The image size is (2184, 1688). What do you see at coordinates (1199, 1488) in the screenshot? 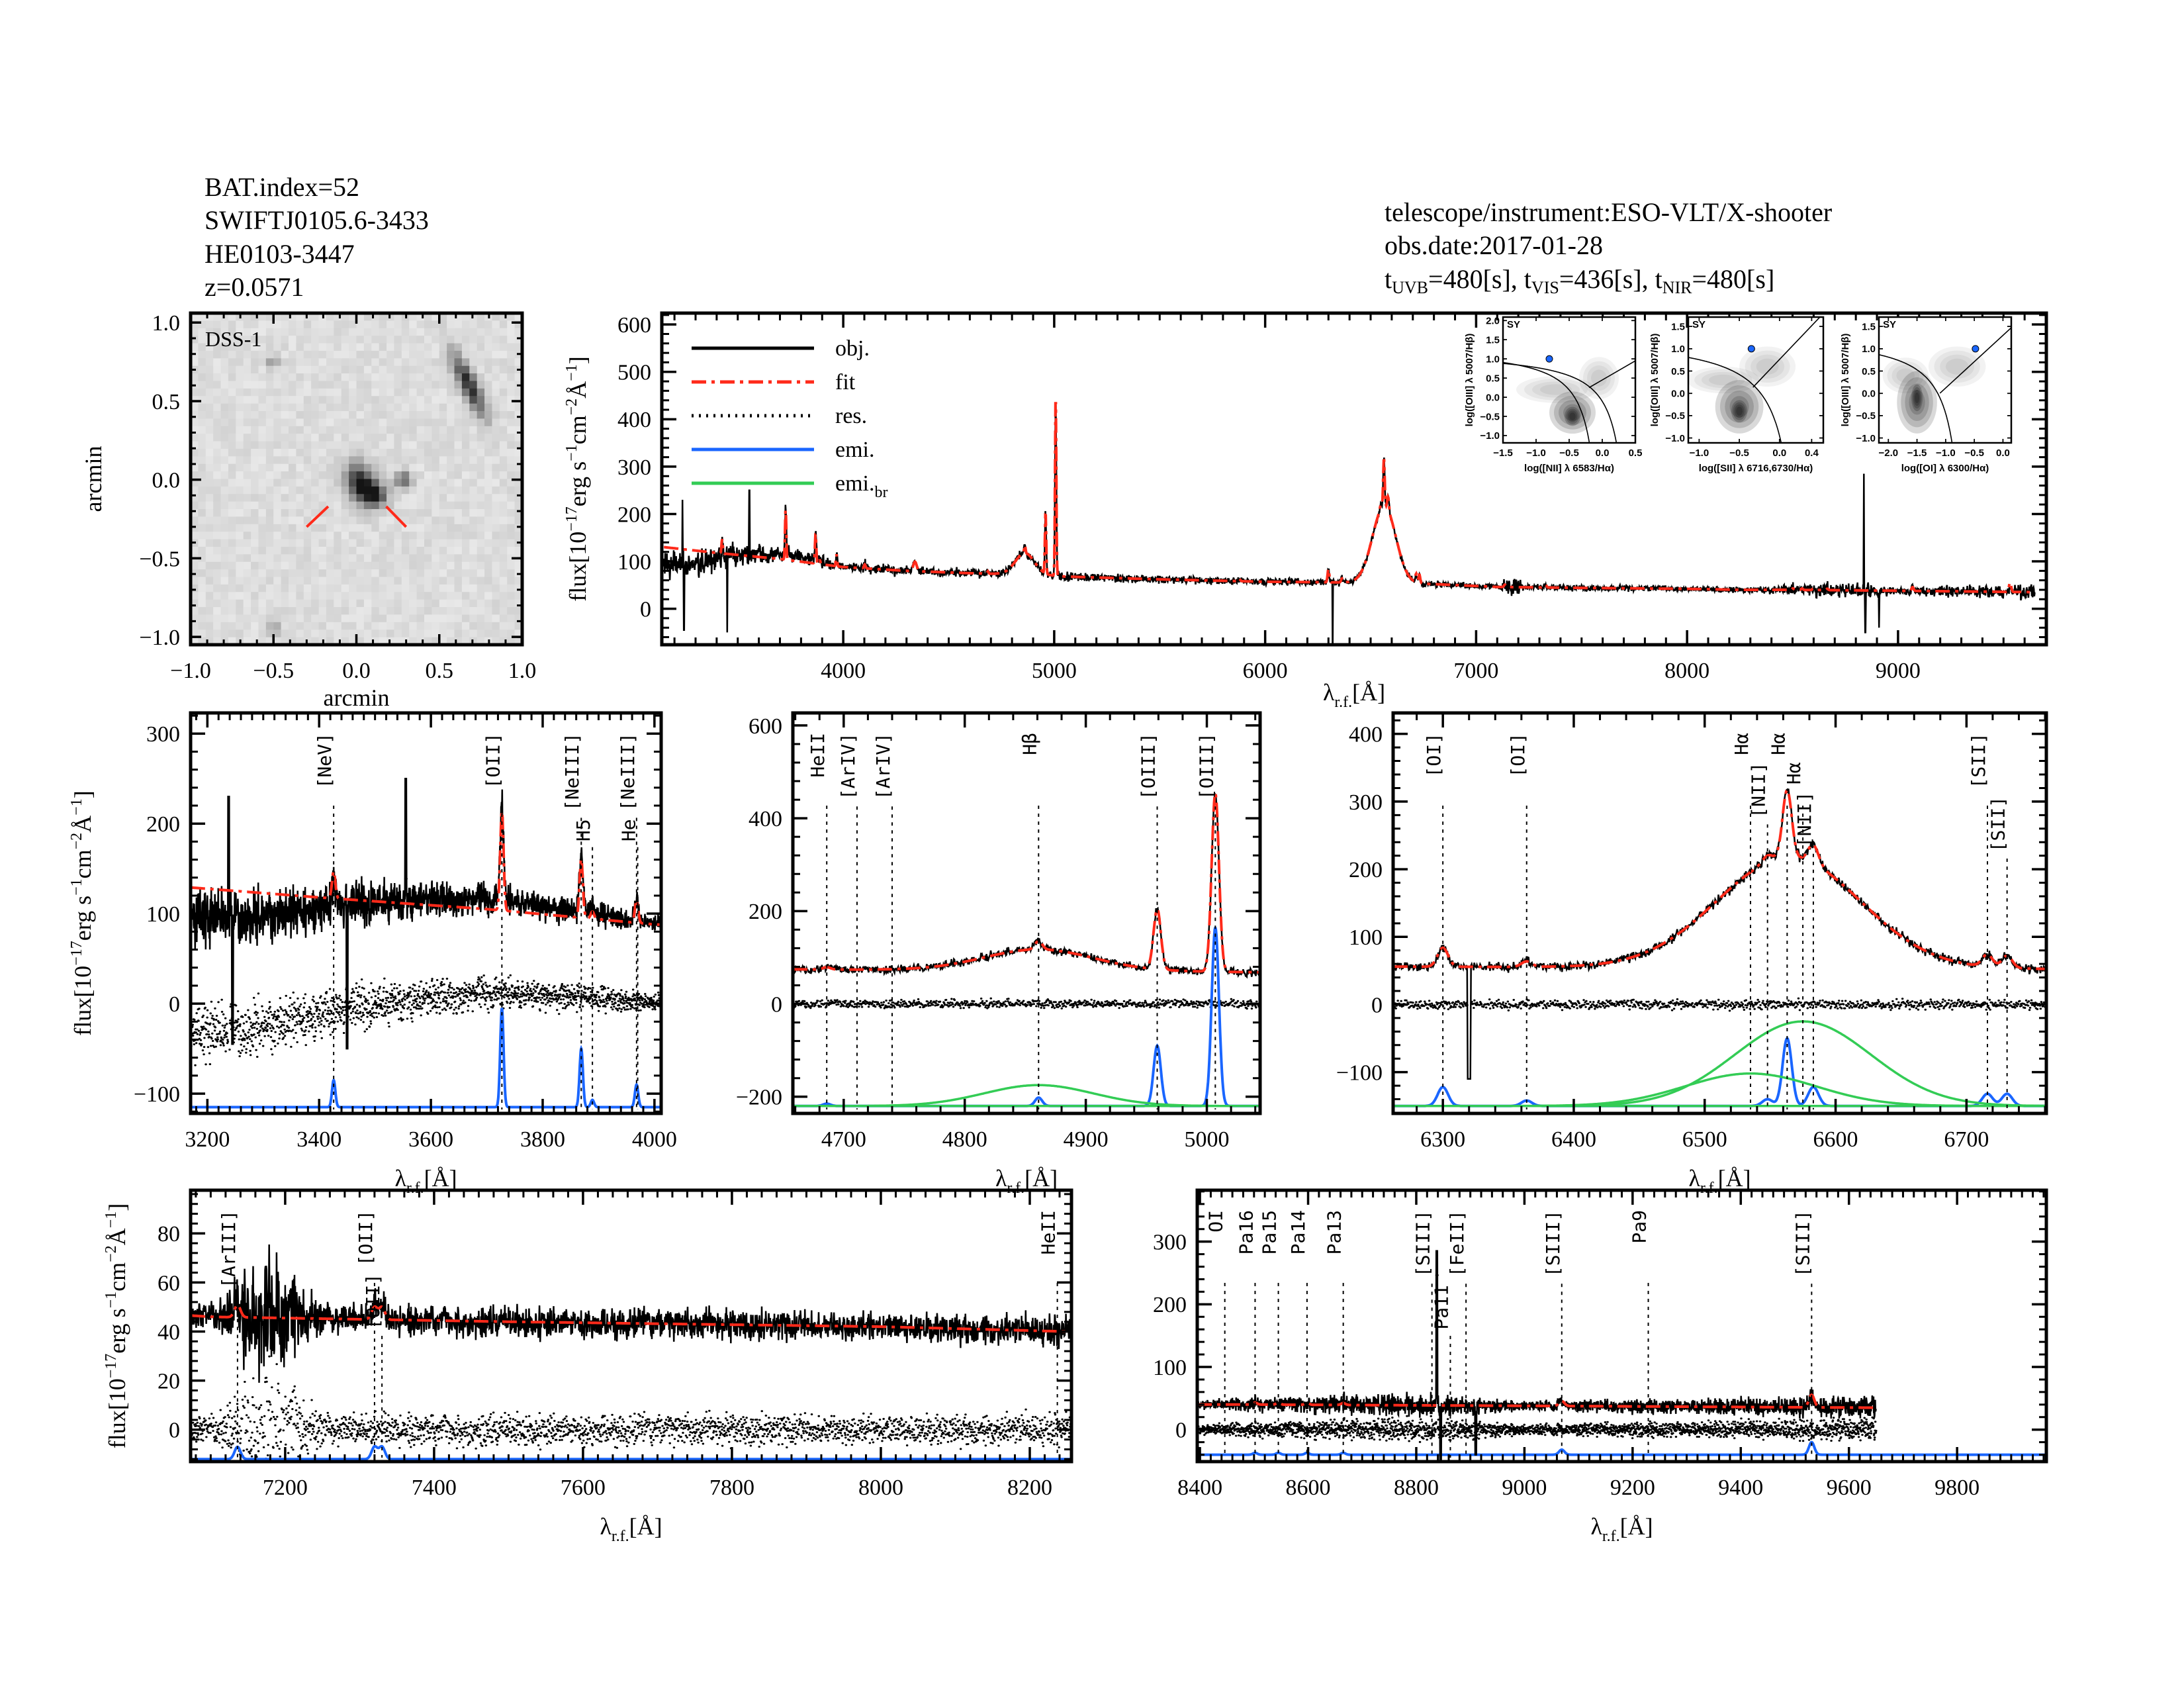
I see `x-tick-label: 8400` at bounding box center [1199, 1488].